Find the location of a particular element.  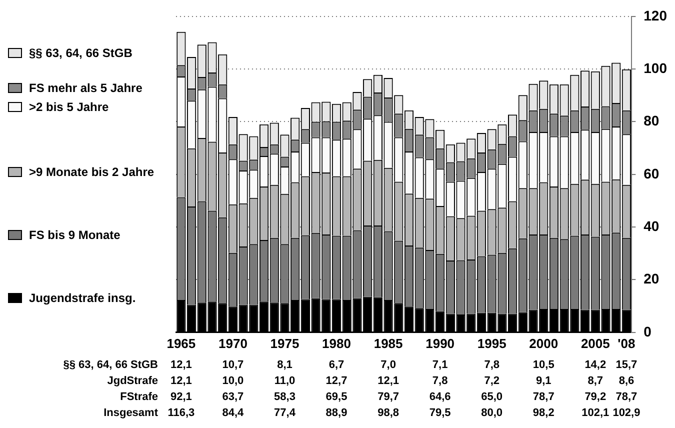

y-tick-label: 20 is located at coordinates (652, 278).